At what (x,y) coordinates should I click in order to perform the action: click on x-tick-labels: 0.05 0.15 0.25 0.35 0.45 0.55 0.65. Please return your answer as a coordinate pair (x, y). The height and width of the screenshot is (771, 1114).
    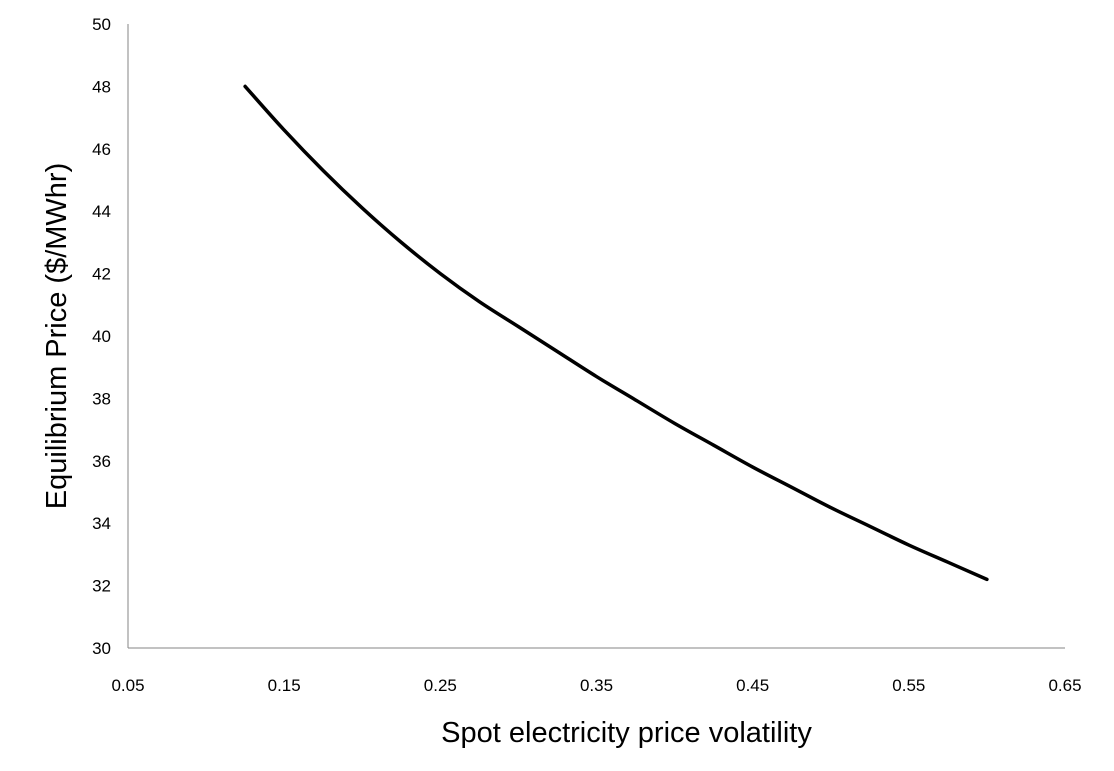
    Looking at the image, I should click on (596, 685).